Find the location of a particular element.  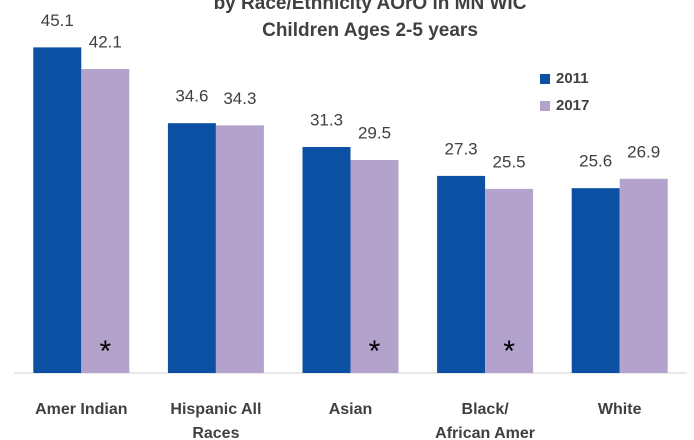

chart-subtitle: Children Ages 2-5 years is located at coordinates (370, 30).